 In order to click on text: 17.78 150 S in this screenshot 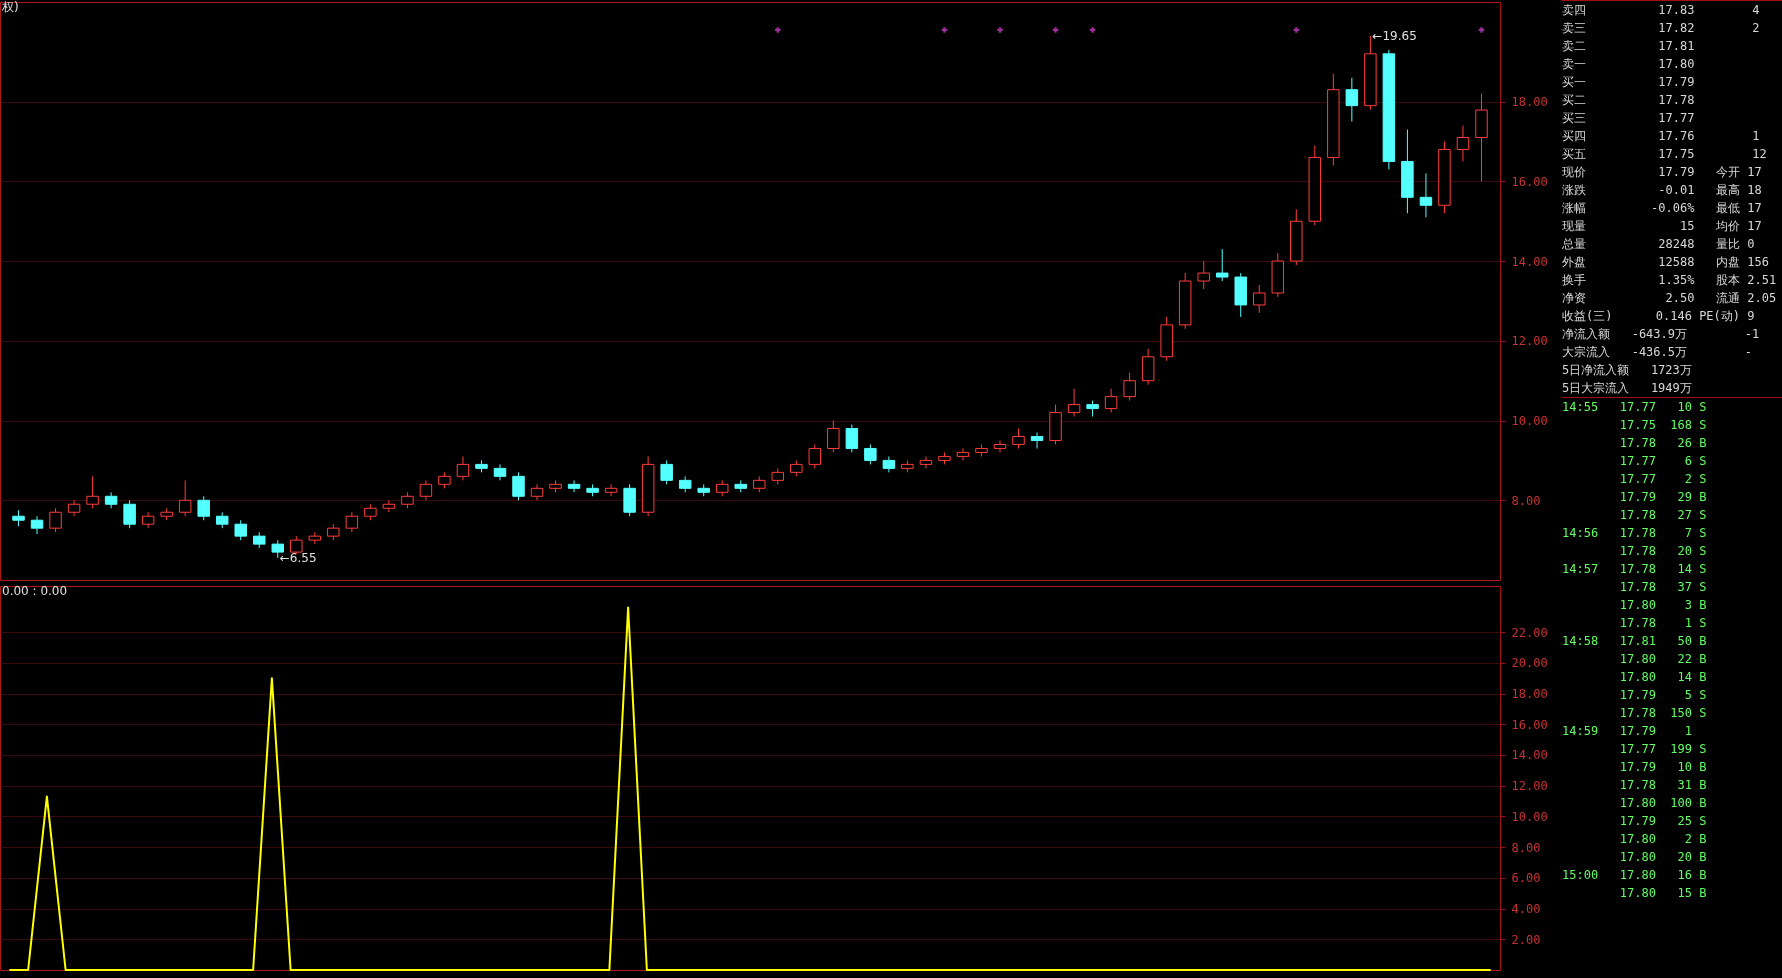, I will do `click(1663, 713)`.